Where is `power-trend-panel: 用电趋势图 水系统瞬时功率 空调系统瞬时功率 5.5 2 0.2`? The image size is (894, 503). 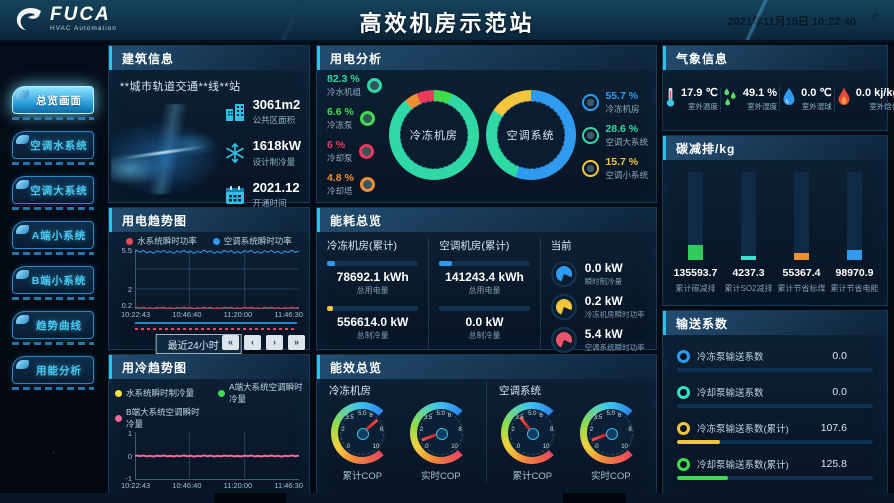 power-trend-panel: 用电趋势图 水系统瞬时功率 空调系统瞬时功率 5.5 2 0.2 is located at coordinates (209, 280).